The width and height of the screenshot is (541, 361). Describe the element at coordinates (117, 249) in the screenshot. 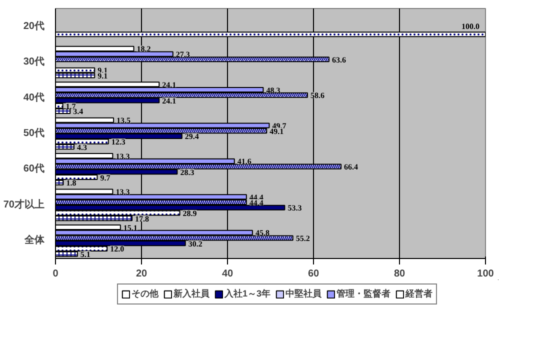

I see `data-label: 12.0` at that location.